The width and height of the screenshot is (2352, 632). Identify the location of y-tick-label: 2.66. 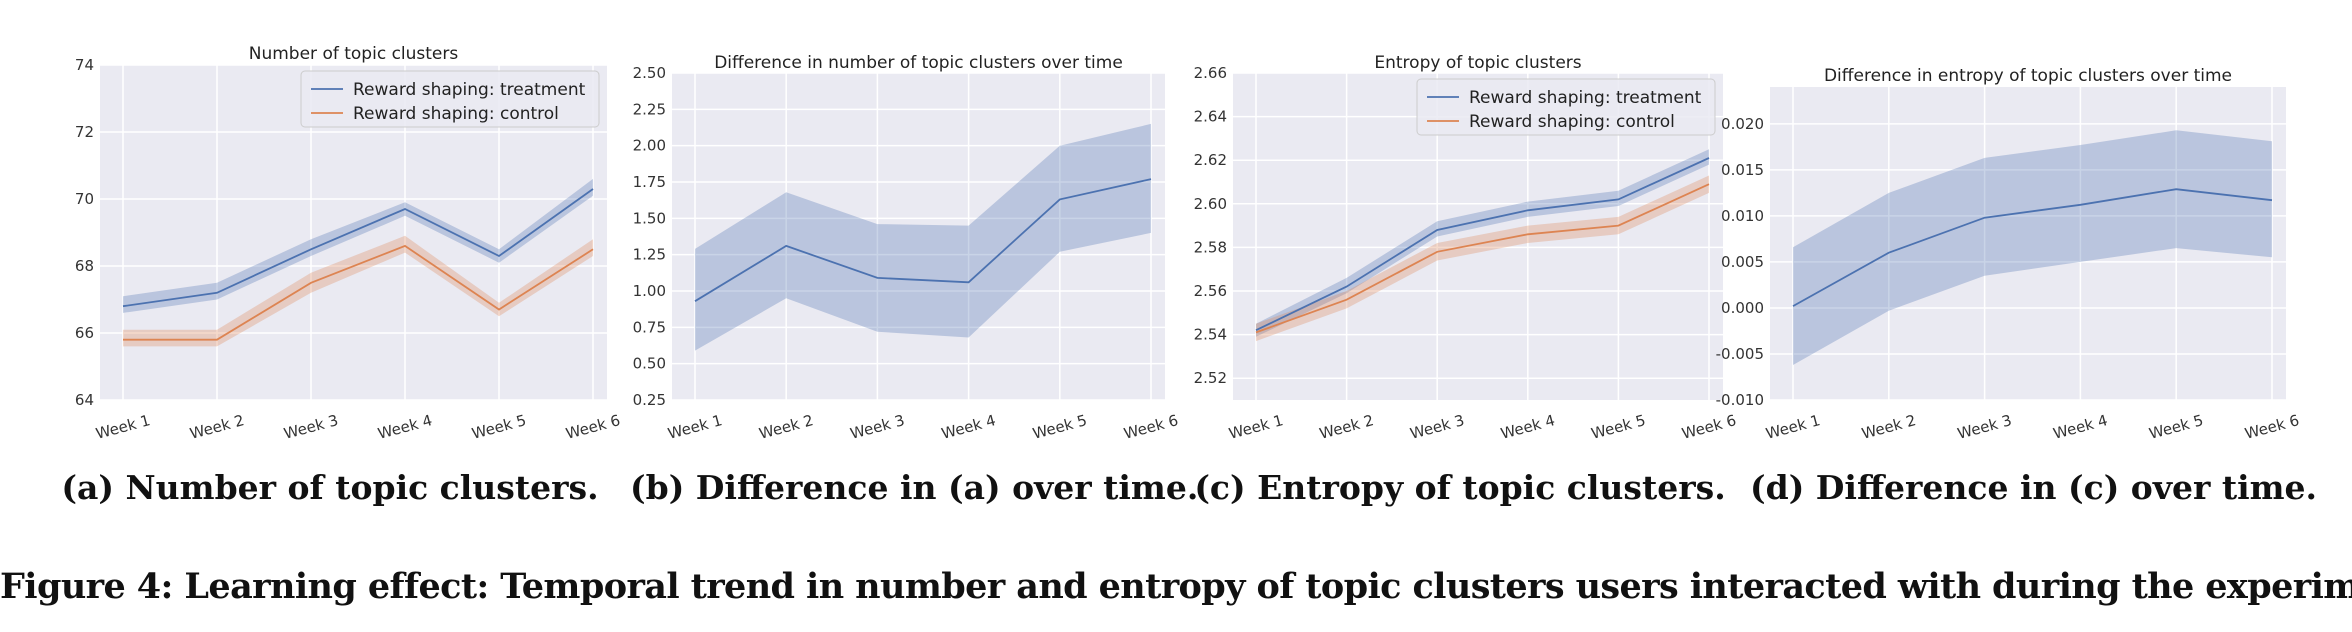
(1210, 73).